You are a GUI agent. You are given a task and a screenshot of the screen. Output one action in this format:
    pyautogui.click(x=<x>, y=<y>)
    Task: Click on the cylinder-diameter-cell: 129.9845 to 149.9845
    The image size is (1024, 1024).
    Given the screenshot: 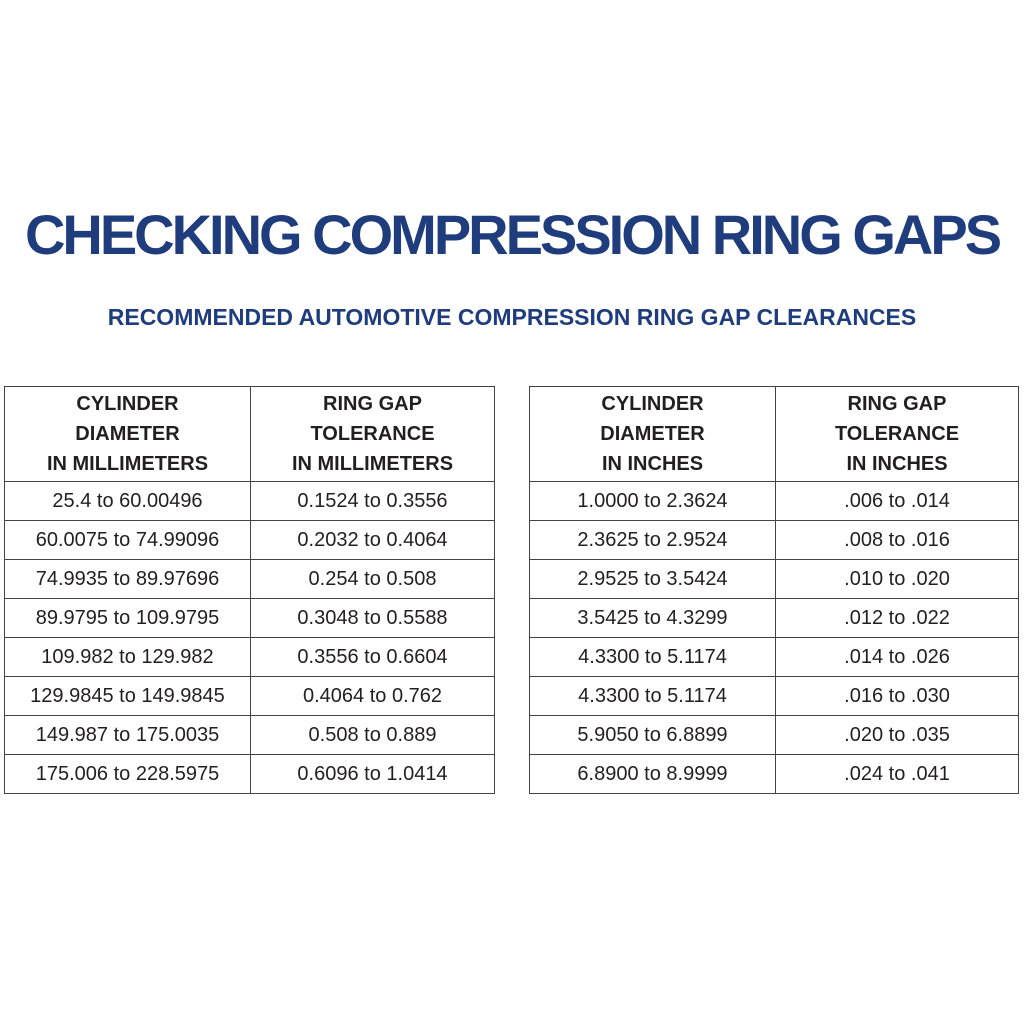 What is the action you would take?
    pyautogui.click(x=127, y=696)
    